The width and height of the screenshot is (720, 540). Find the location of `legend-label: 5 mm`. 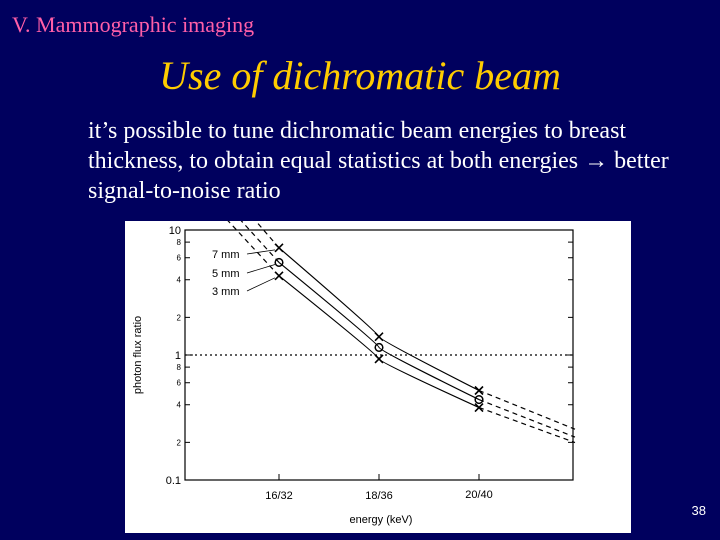

legend-label: 5 mm is located at coordinates (226, 274).